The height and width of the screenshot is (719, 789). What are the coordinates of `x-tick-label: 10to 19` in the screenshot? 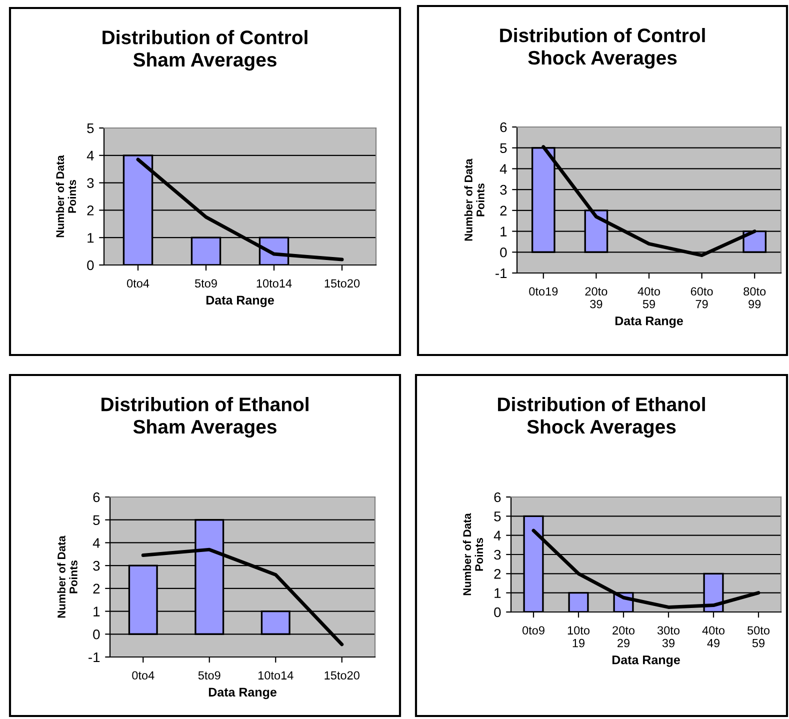 It's located at (579, 637).